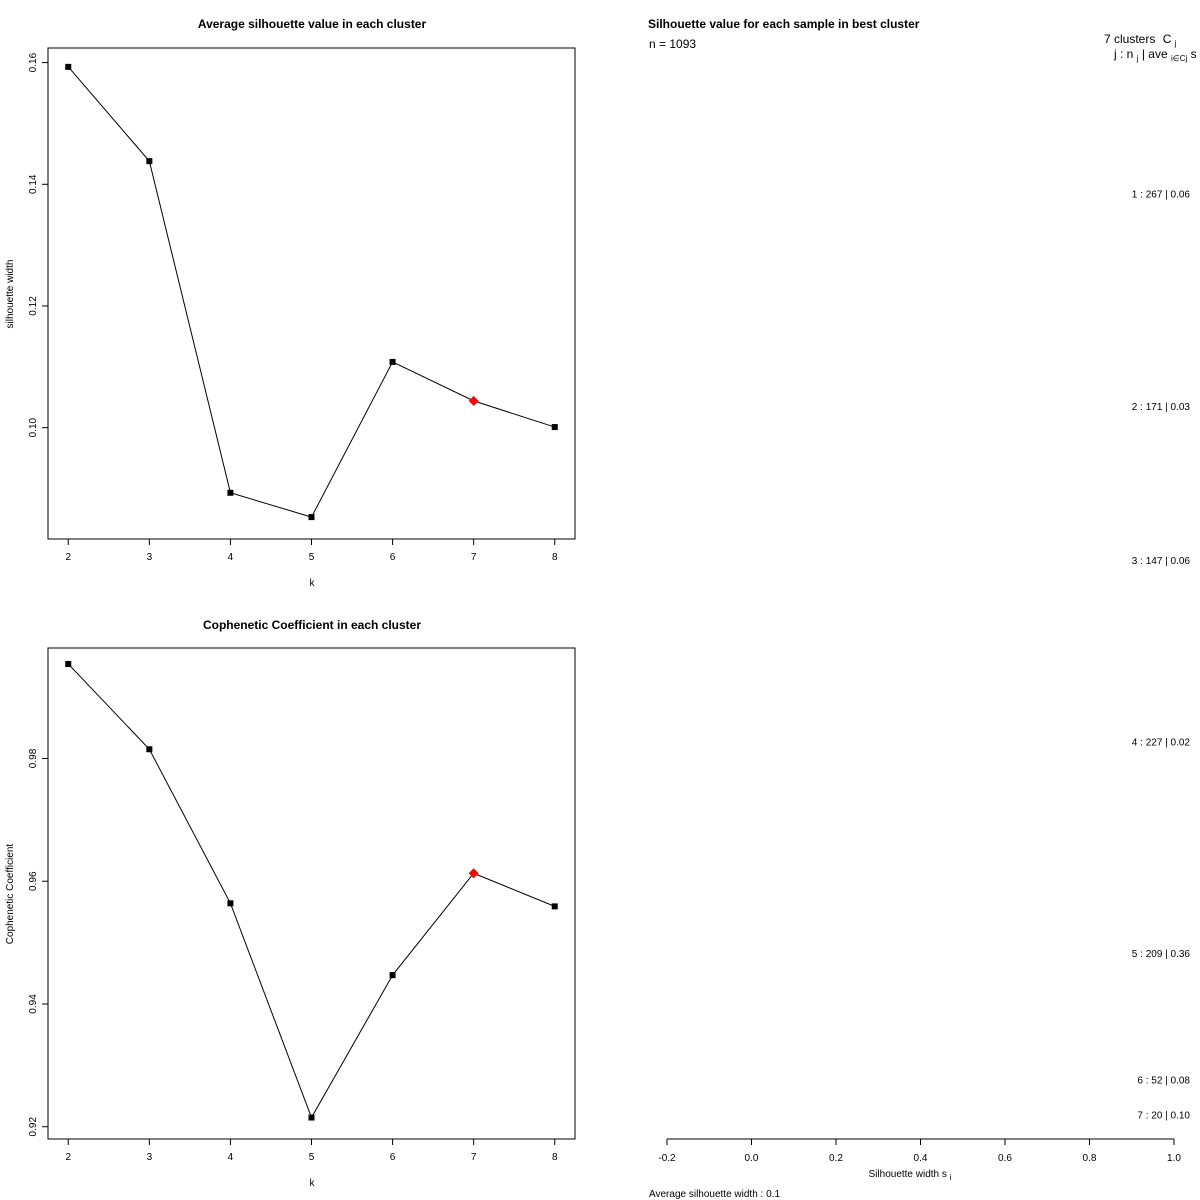 The width and height of the screenshot is (1200, 1200). I want to click on average-silhouette-footer: Average silhouette width : 0.1, so click(714, 1194).